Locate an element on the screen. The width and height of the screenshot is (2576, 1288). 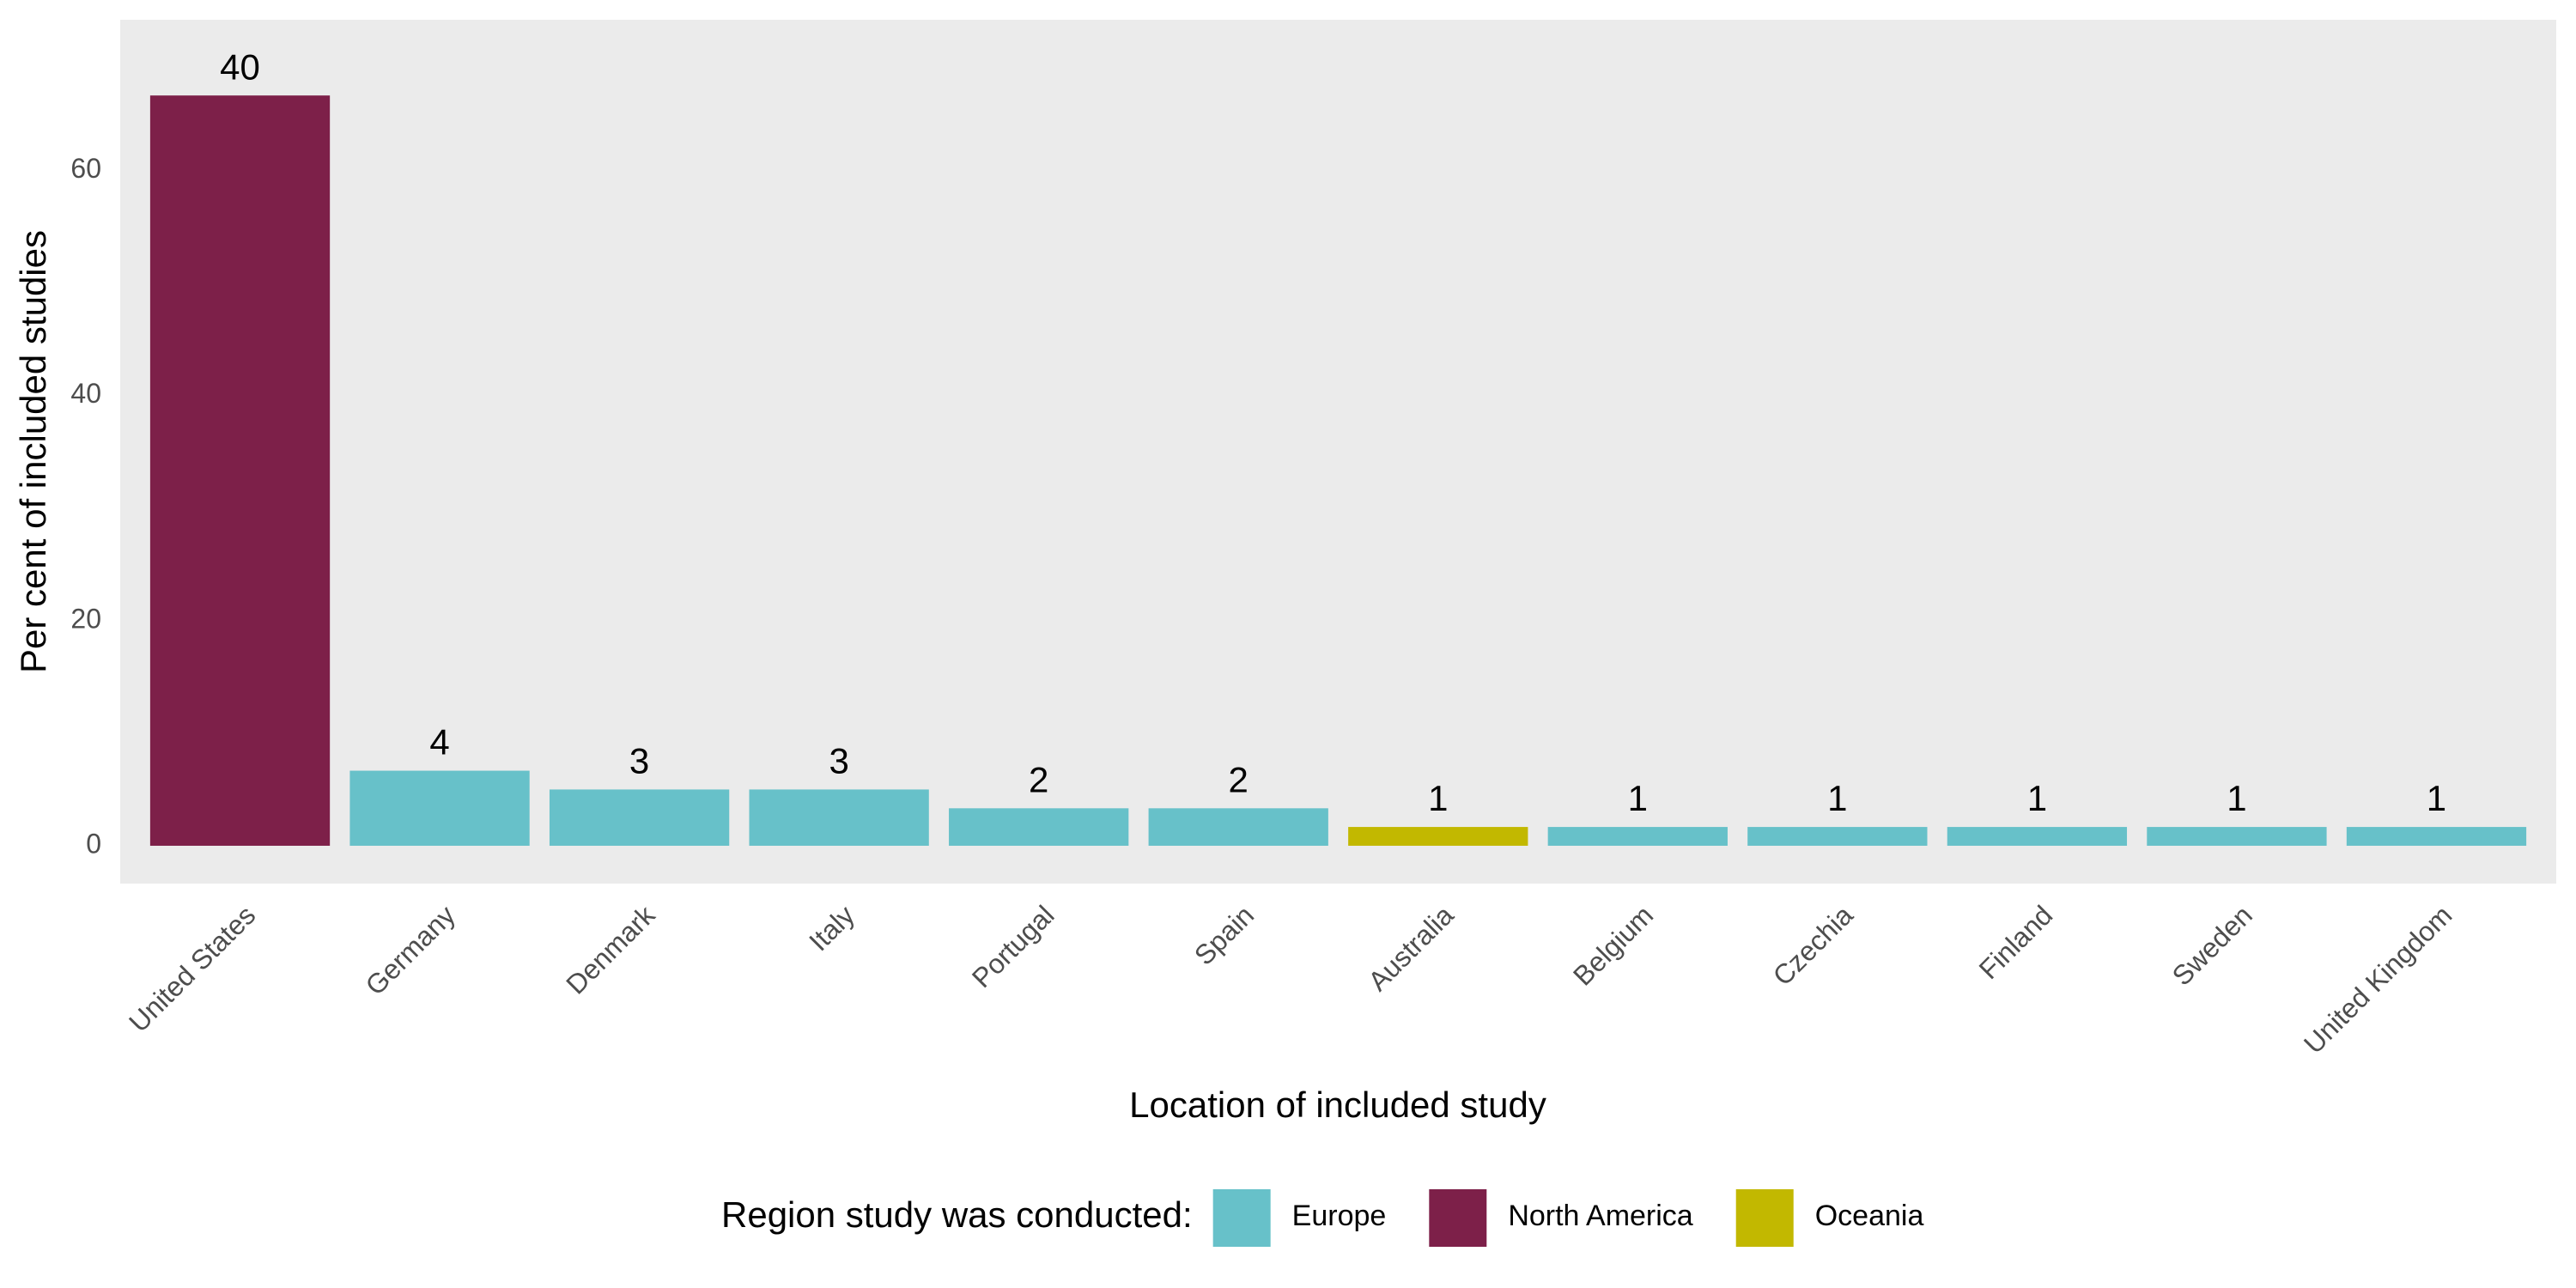
data-label: 4 is located at coordinates (439, 742).